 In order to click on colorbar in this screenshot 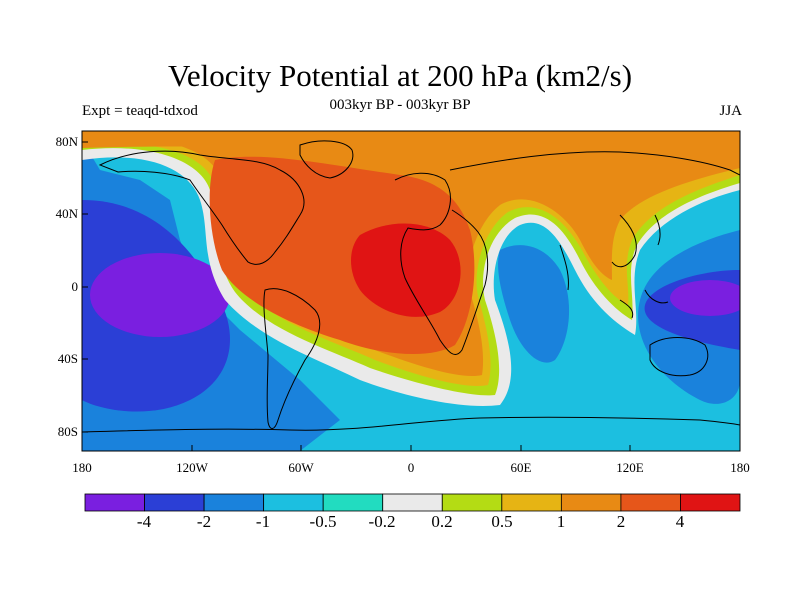, I will do `click(412, 502)`.